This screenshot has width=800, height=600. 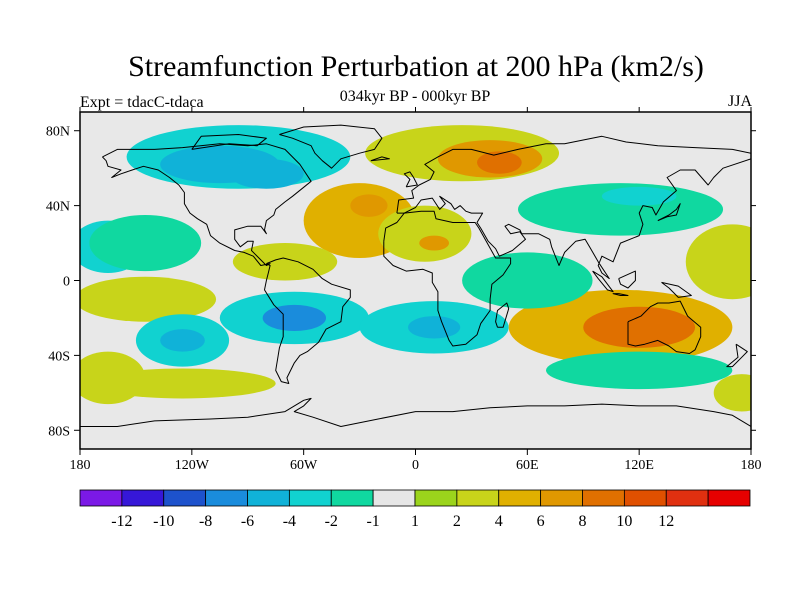 What do you see at coordinates (415, 521) in the screenshot?
I see `colorbar-label: 1` at bounding box center [415, 521].